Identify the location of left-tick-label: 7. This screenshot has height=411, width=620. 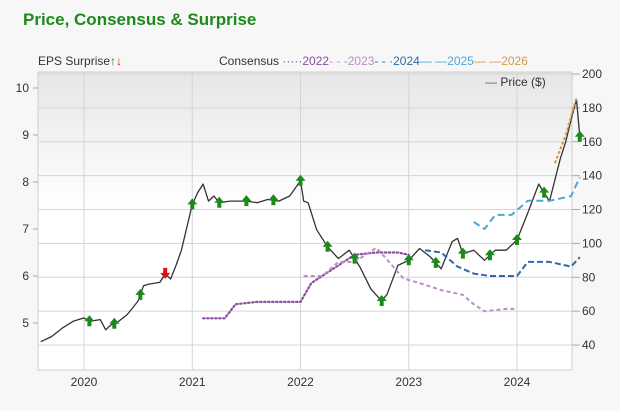
(25, 229).